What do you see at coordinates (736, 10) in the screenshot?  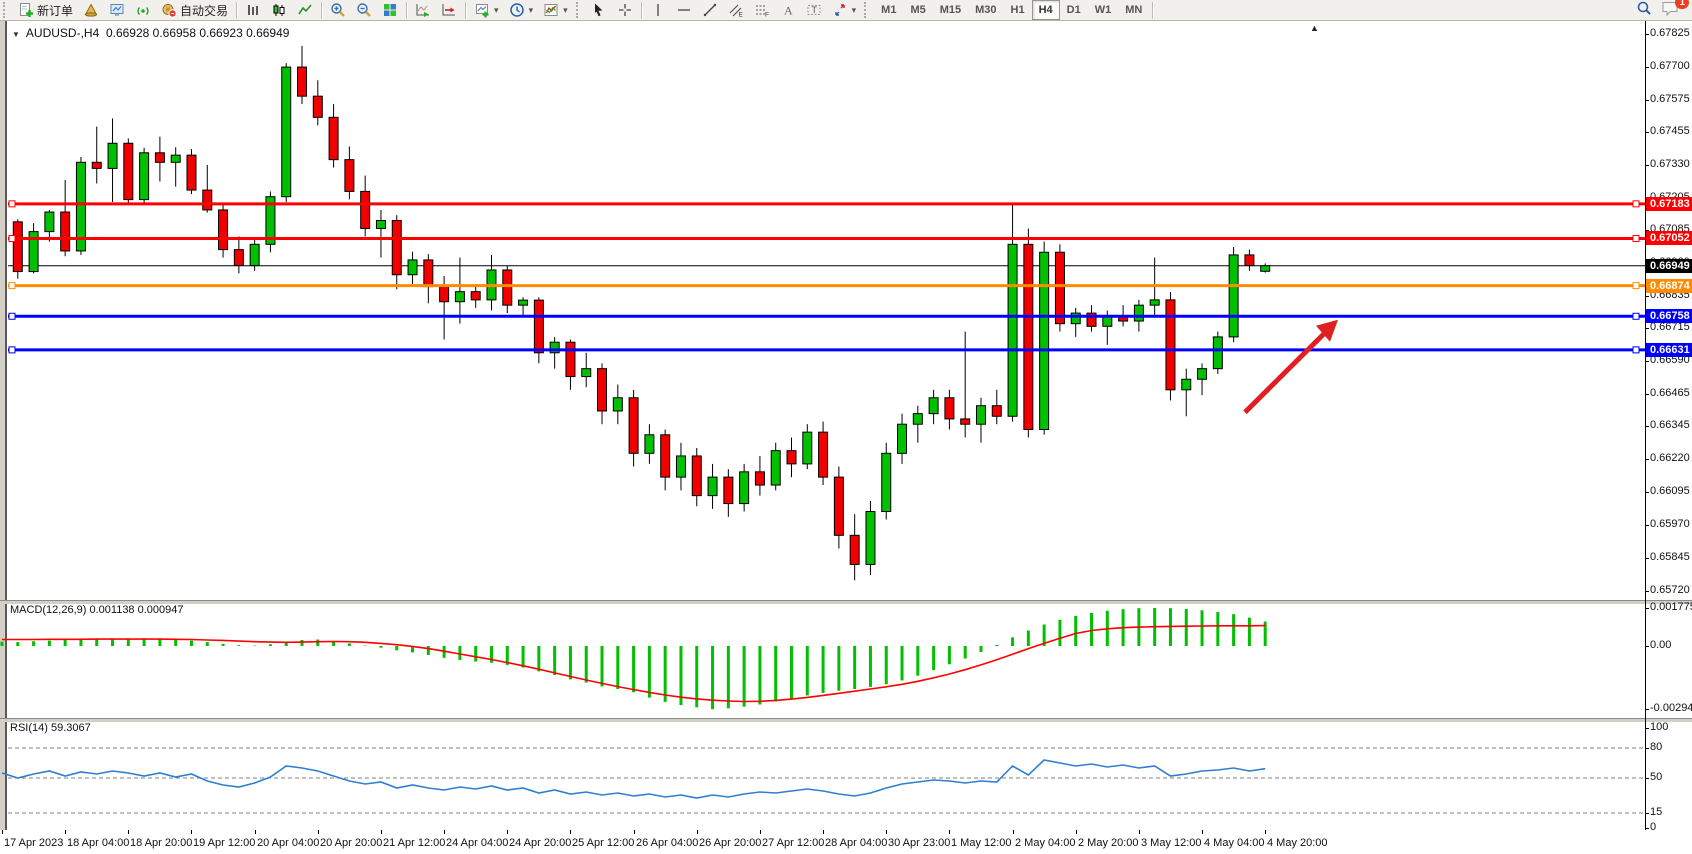 I see `equidistant-channel-button: E` at bounding box center [736, 10].